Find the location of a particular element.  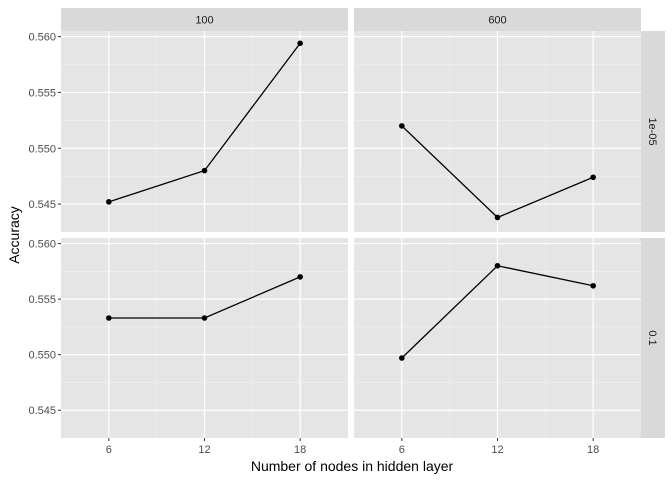

column-strip-label: 600 is located at coordinates (497, 21).